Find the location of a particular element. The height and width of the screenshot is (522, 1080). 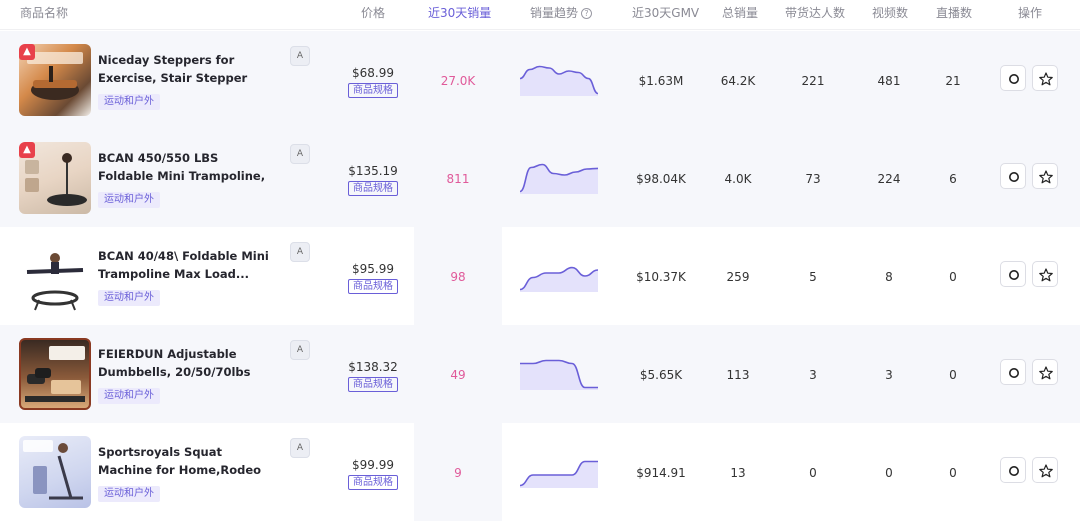

price-value: $95.99 is located at coordinates (373, 269).